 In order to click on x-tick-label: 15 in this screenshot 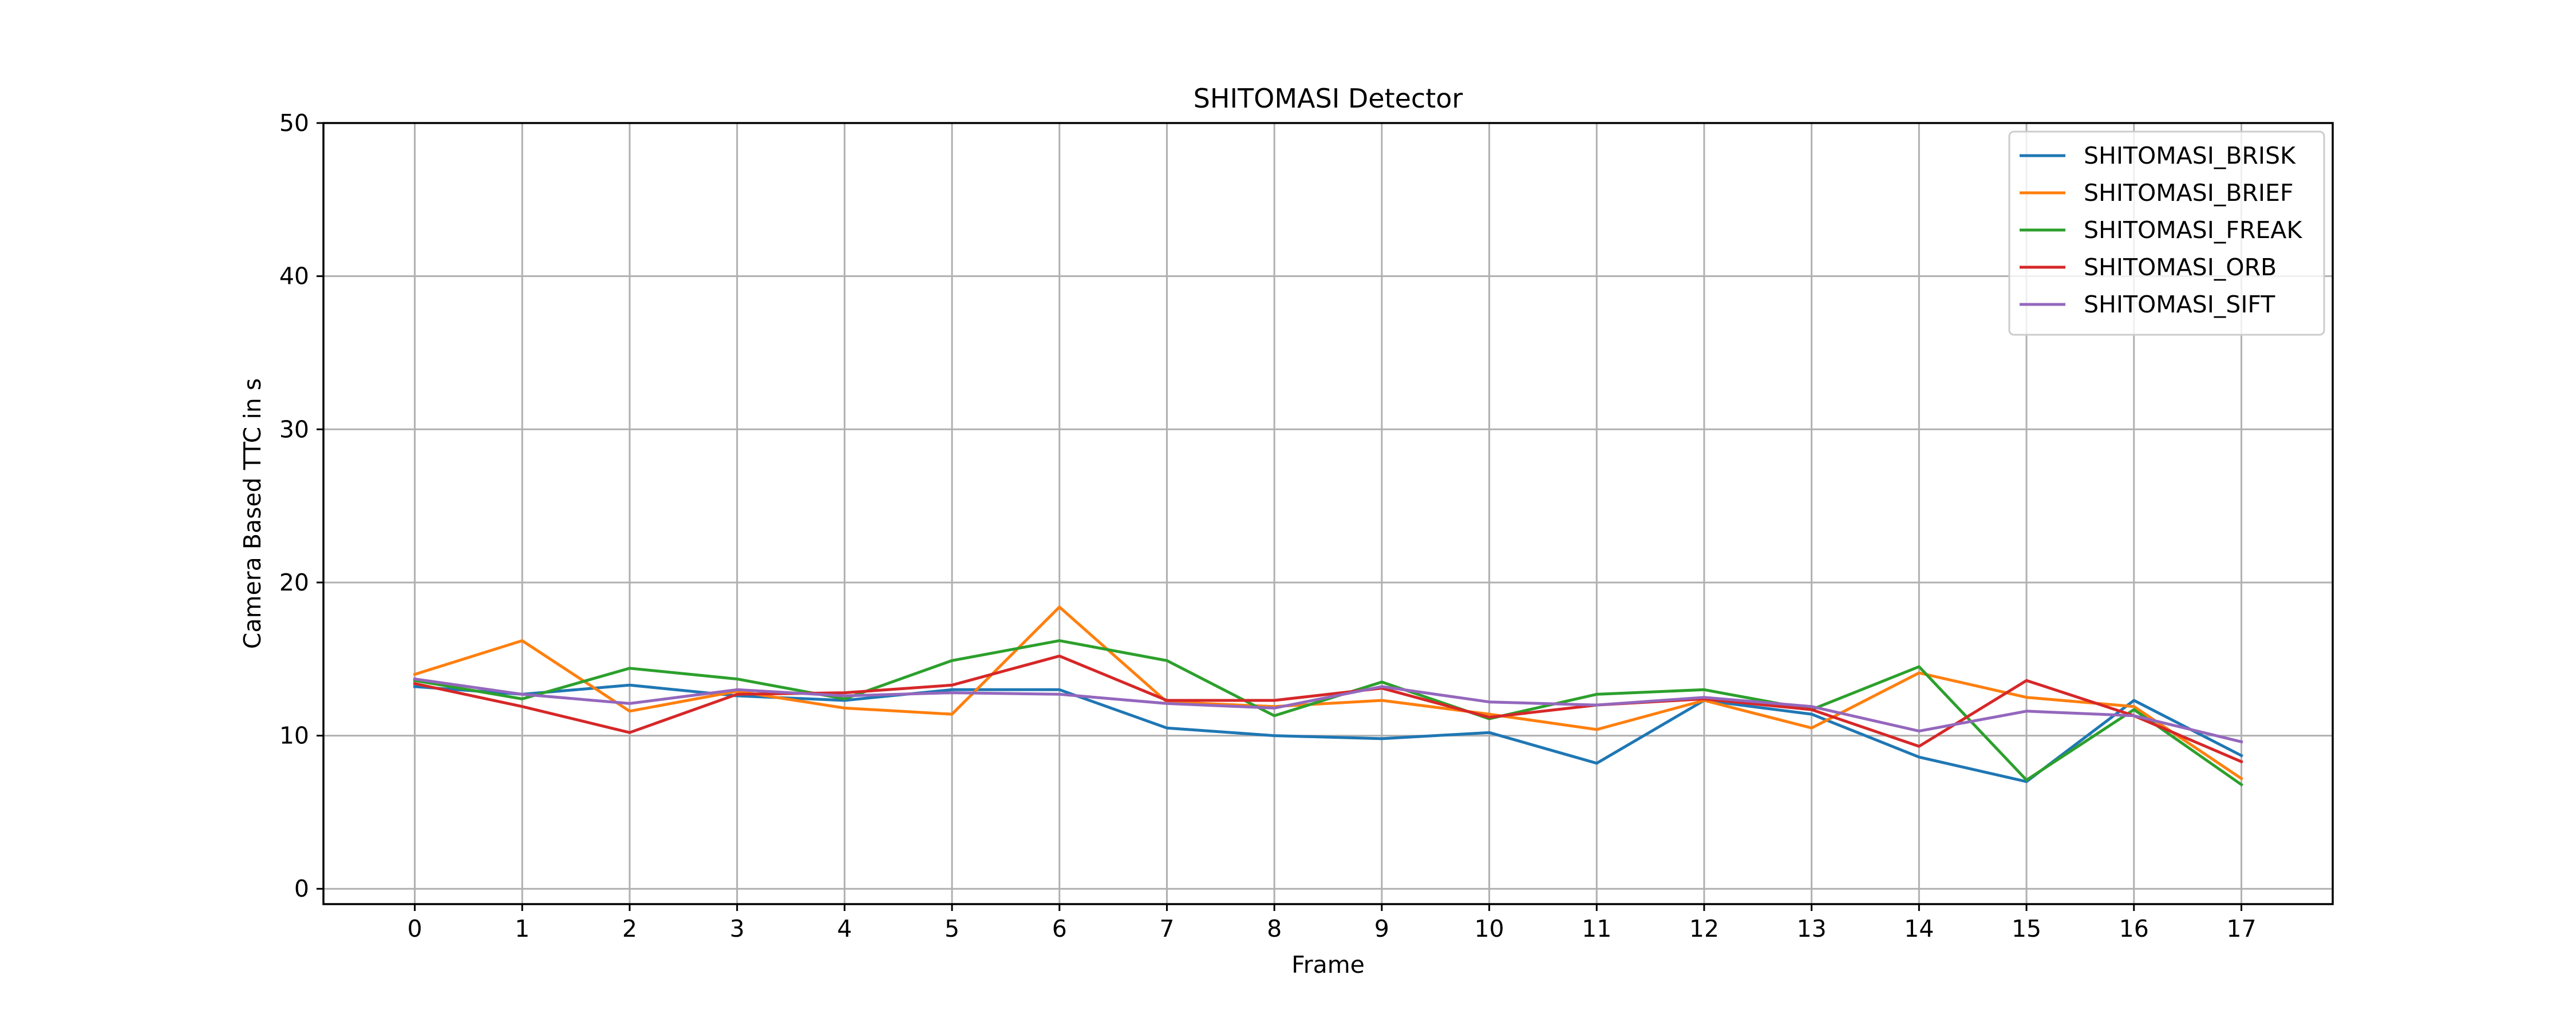, I will do `click(2026, 928)`.